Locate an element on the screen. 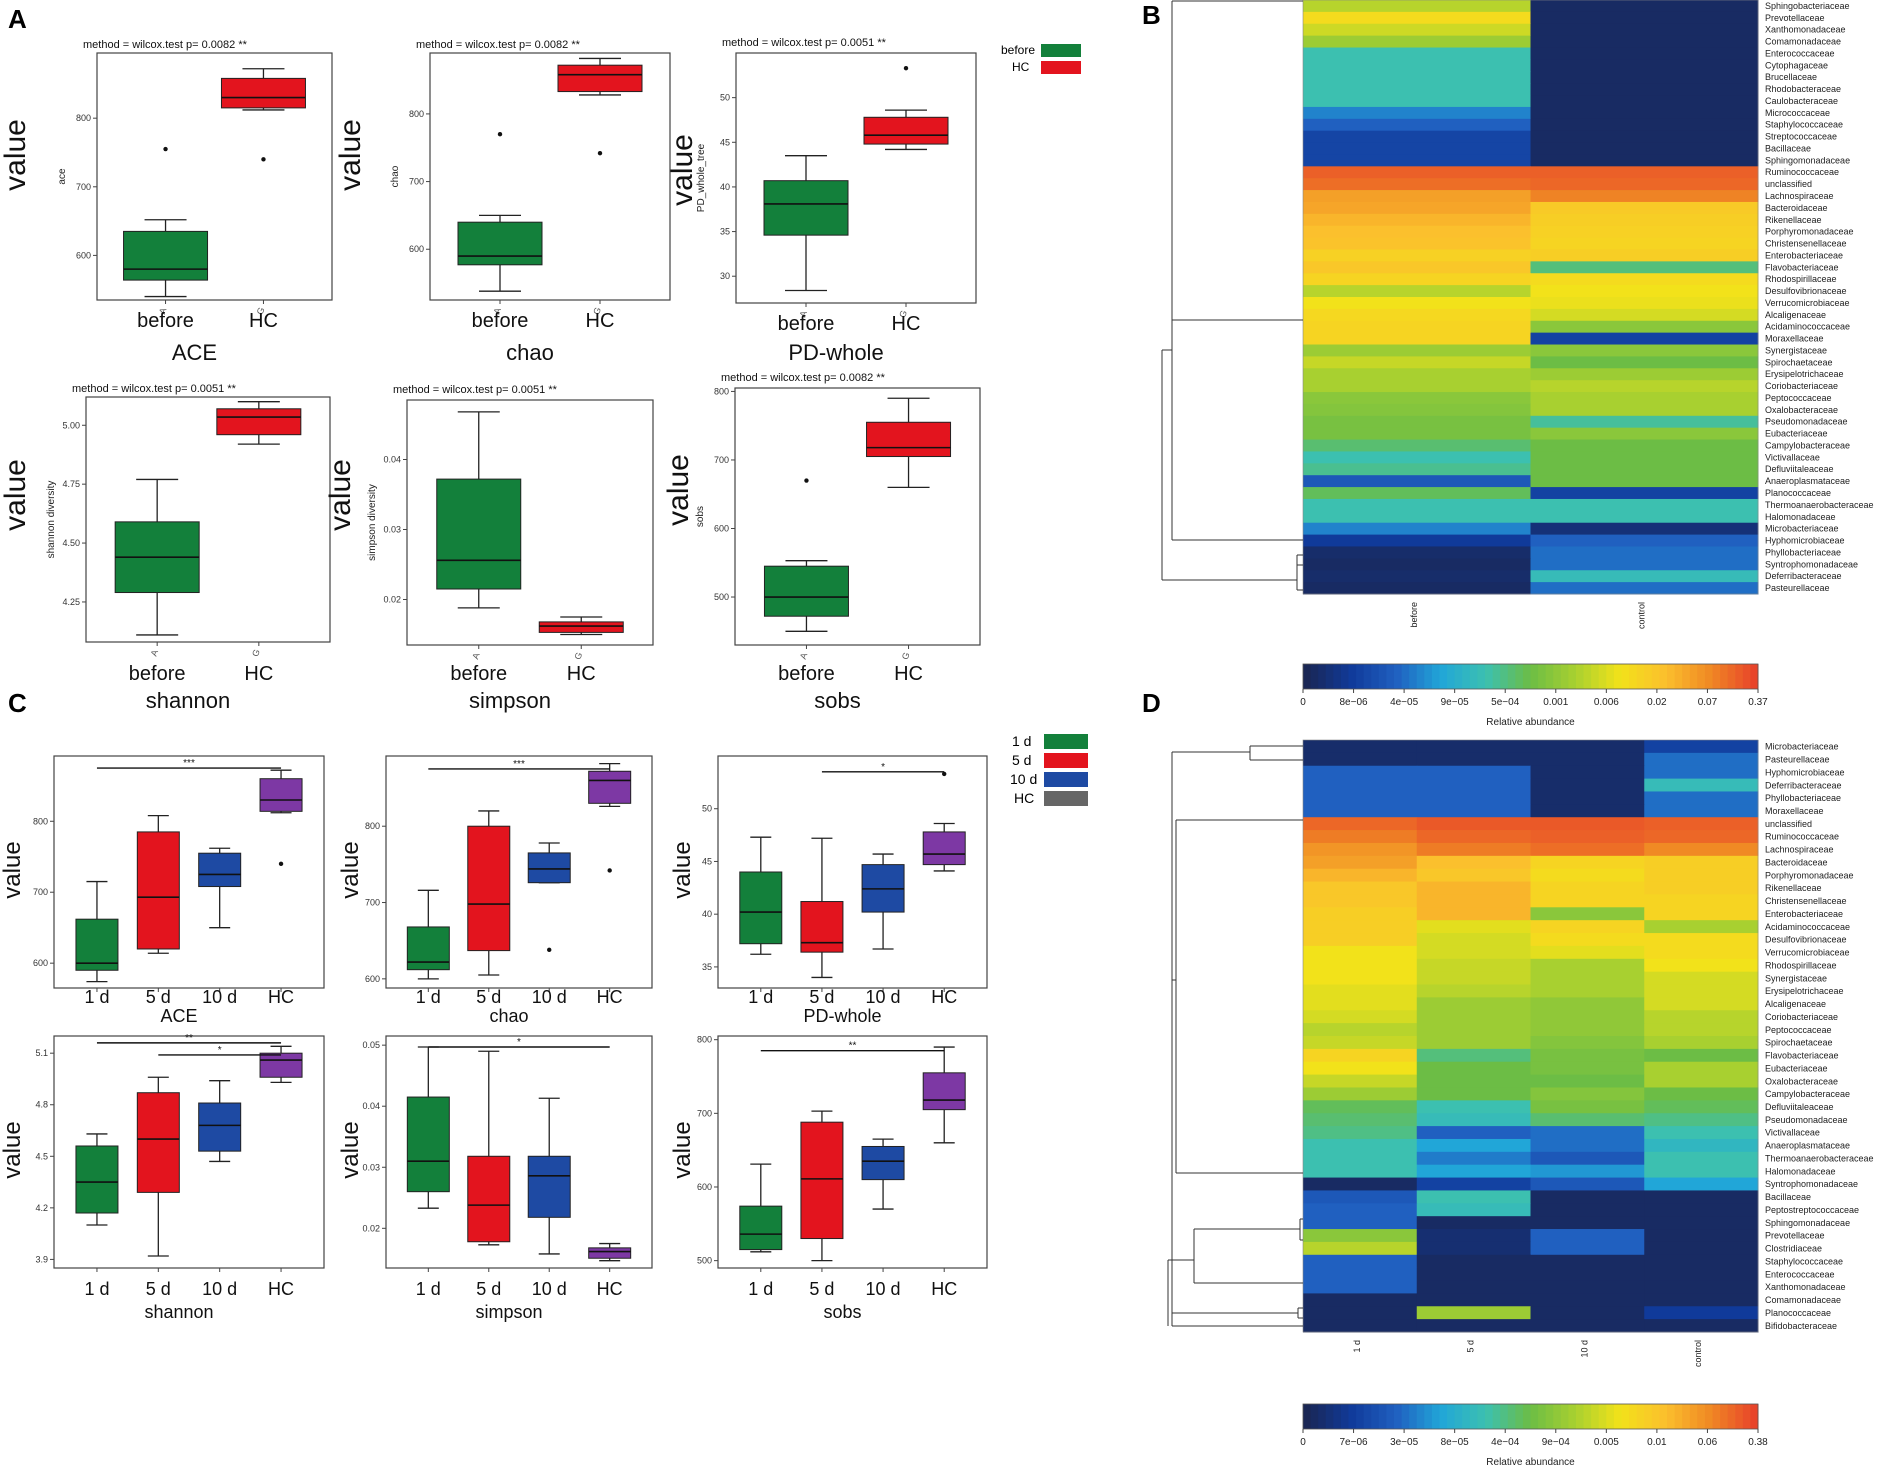  significance-label: * is located at coordinates (883, 767).